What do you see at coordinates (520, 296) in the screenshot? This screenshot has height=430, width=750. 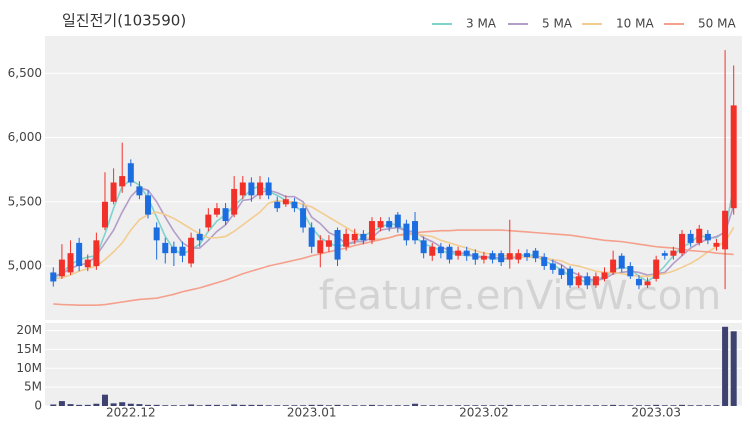 I see `watermark: feature.enVieW.com` at bounding box center [520, 296].